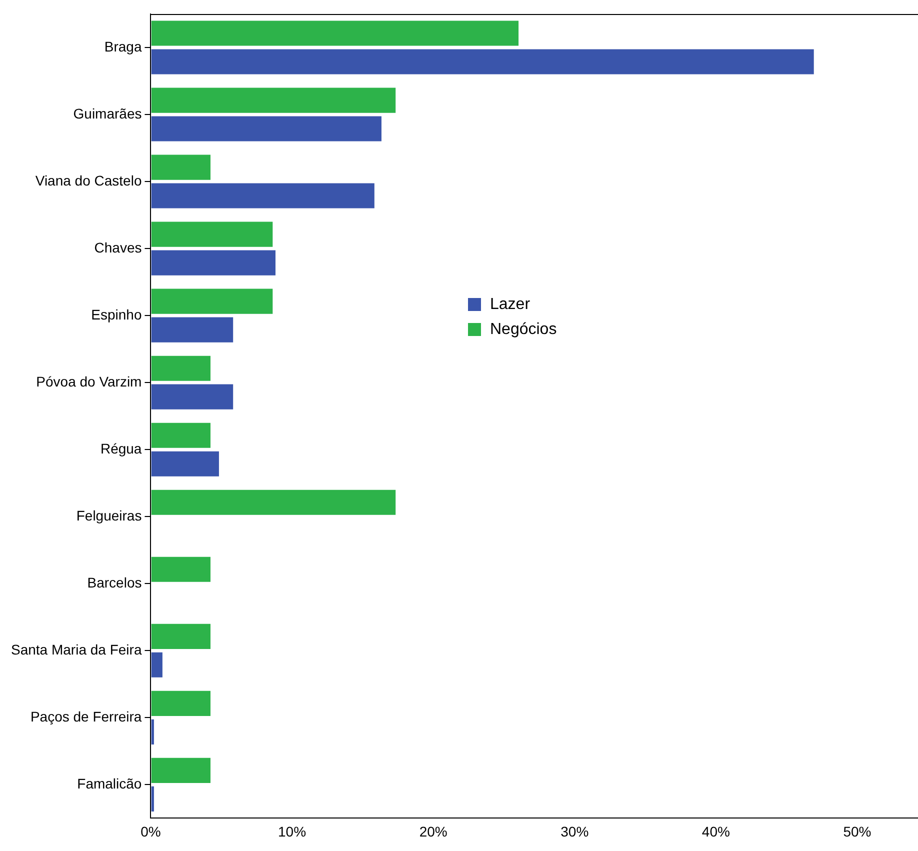 This screenshot has width=918, height=851. Describe the element at coordinates (510, 305) in the screenshot. I see `legend-label: Lazer` at that location.